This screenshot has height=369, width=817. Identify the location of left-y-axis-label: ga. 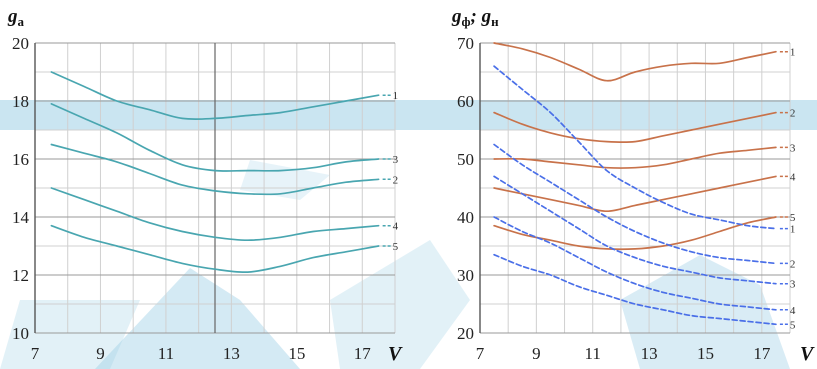
(16, 17).